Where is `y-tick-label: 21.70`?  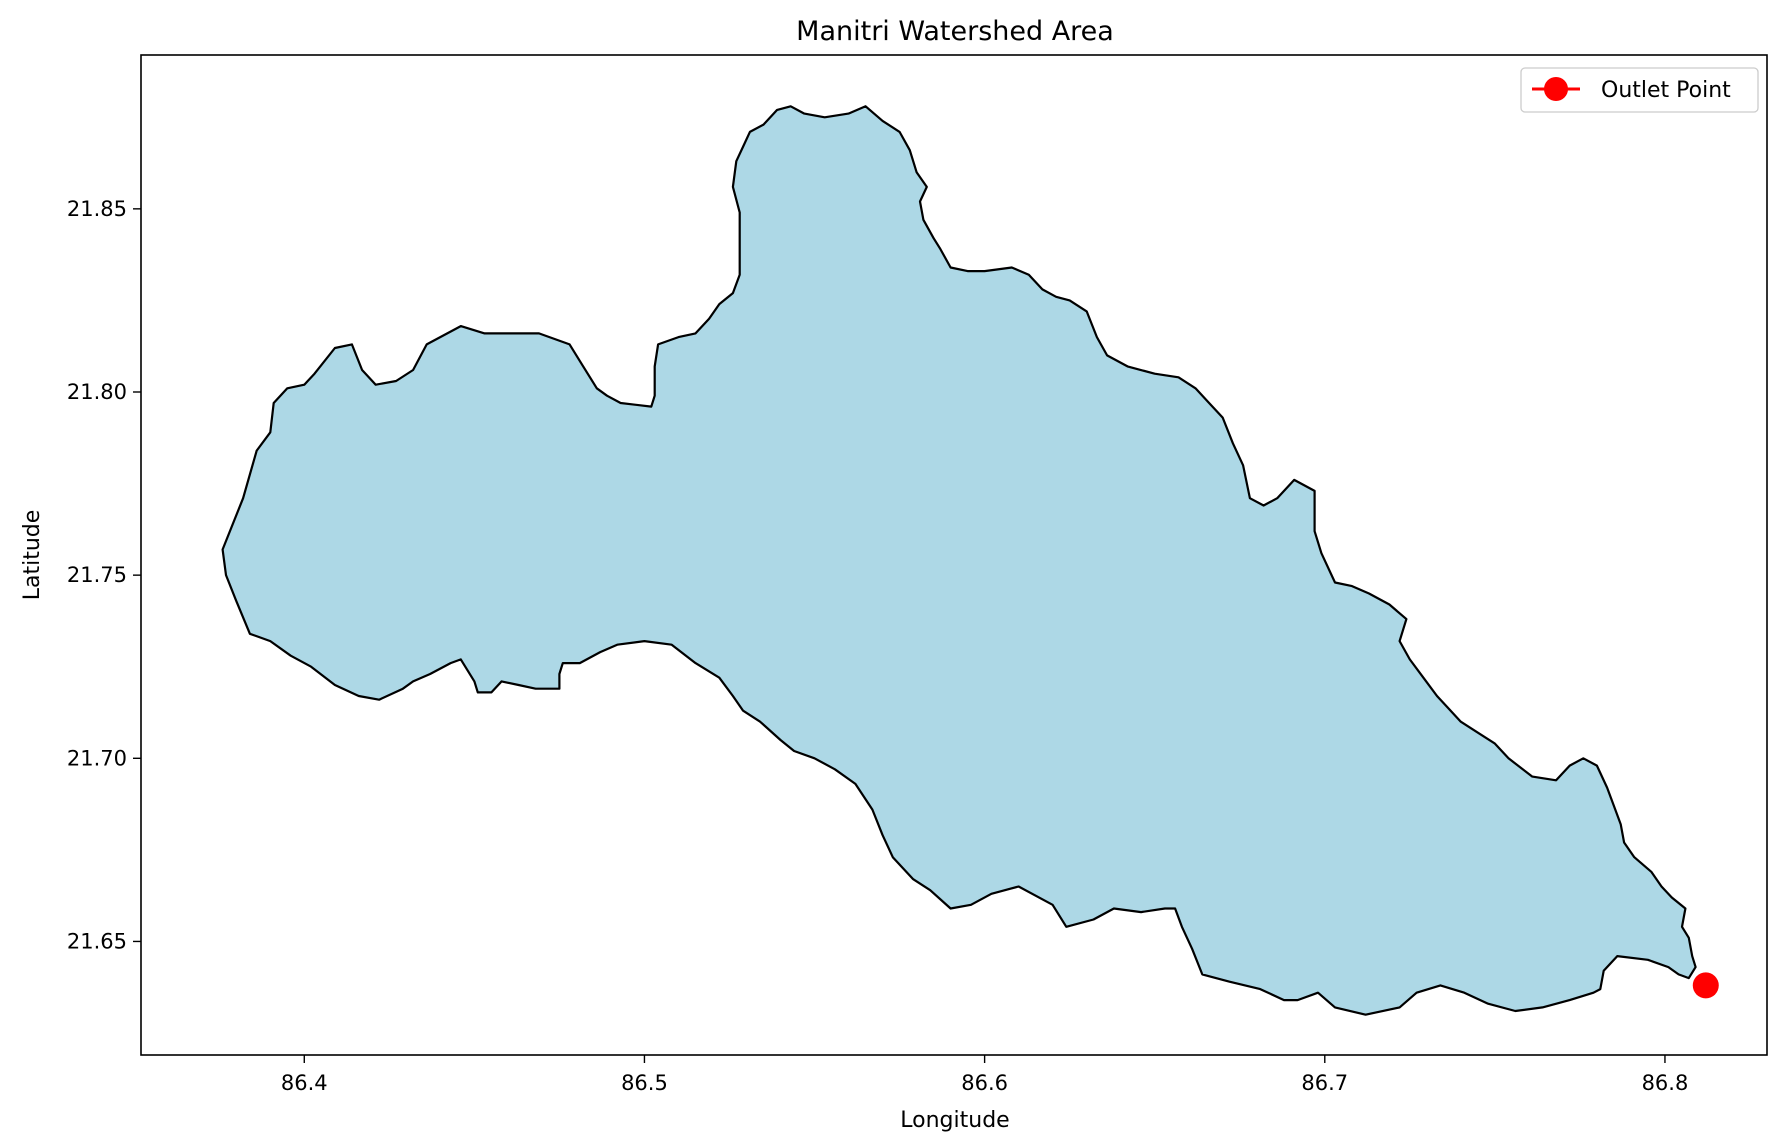
y-tick-label: 21.70 is located at coordinates (97, 758).